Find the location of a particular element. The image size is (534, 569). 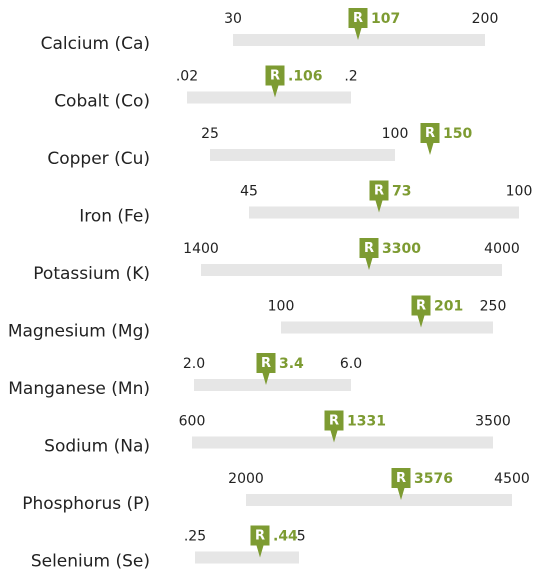

result-value: 3300 is located at coordinates (401, 249).